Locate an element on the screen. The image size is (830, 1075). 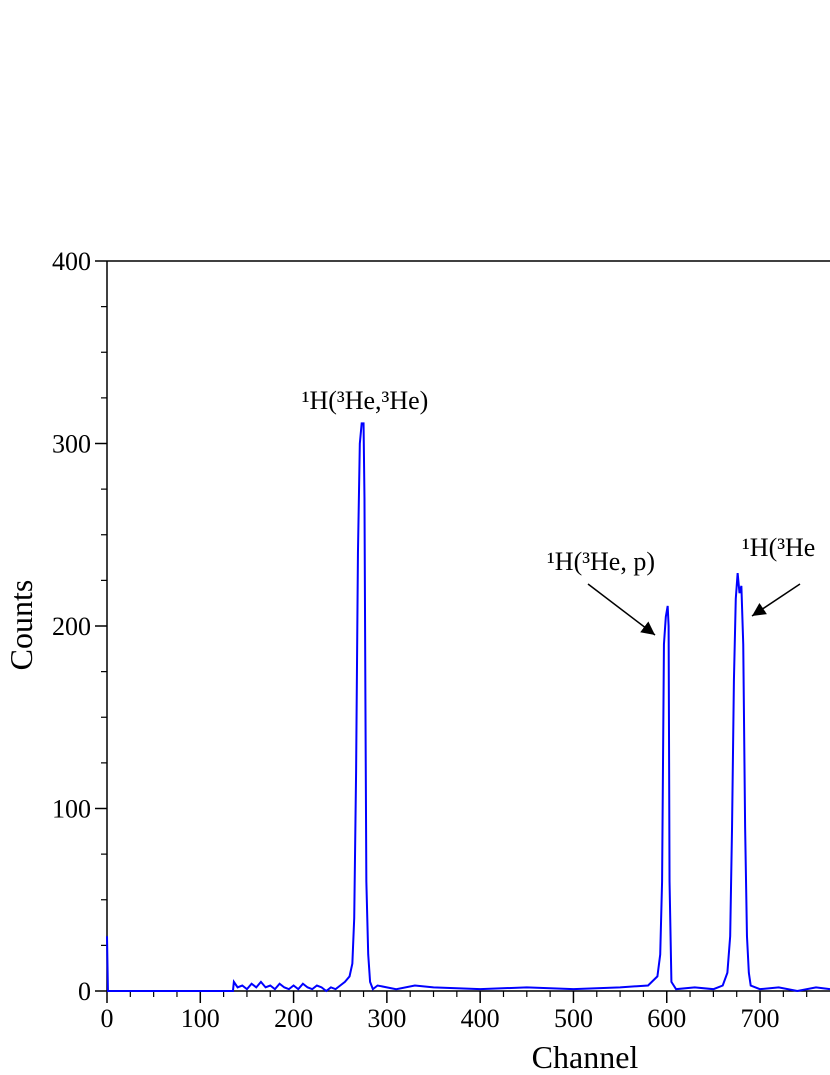
x-tick-label: 0 is located at coordinates (107, 1018).